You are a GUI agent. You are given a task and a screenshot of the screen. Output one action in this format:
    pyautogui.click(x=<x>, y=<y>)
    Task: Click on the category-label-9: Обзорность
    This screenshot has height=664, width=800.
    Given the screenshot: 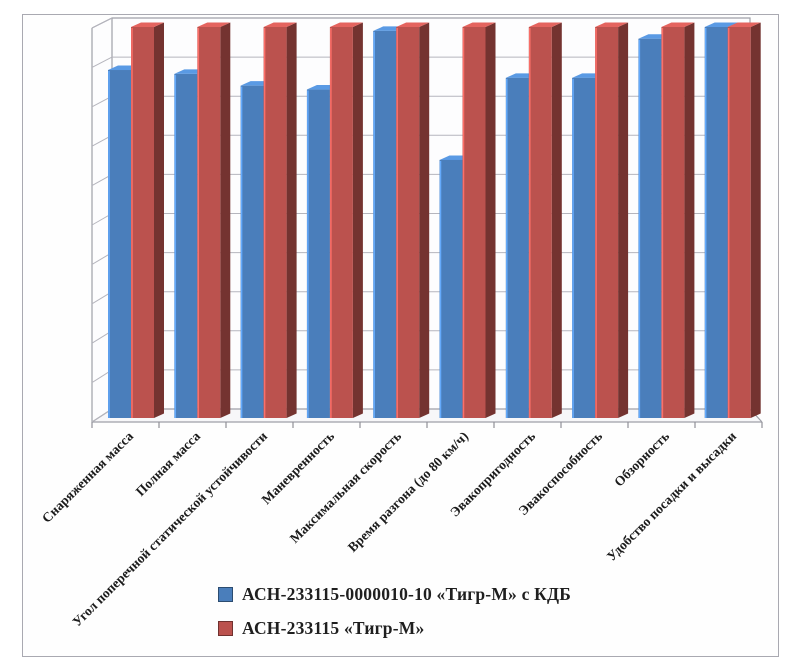 What is the action you would take?
    pyautogui.click(x=641, y=459)
    